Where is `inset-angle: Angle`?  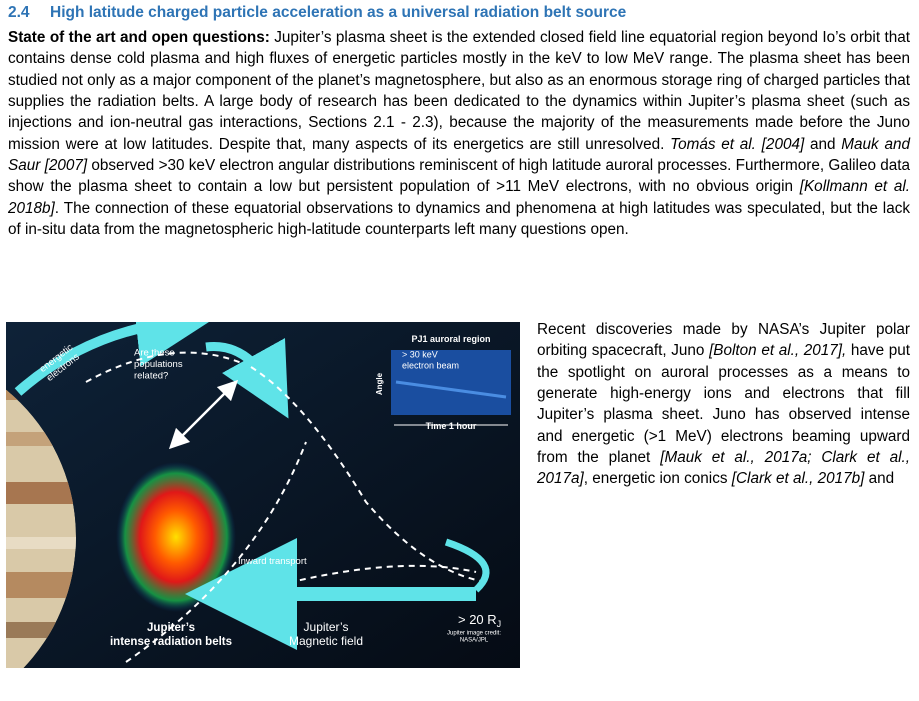
inset-angle: Angle is located at coordinates (379, 383).